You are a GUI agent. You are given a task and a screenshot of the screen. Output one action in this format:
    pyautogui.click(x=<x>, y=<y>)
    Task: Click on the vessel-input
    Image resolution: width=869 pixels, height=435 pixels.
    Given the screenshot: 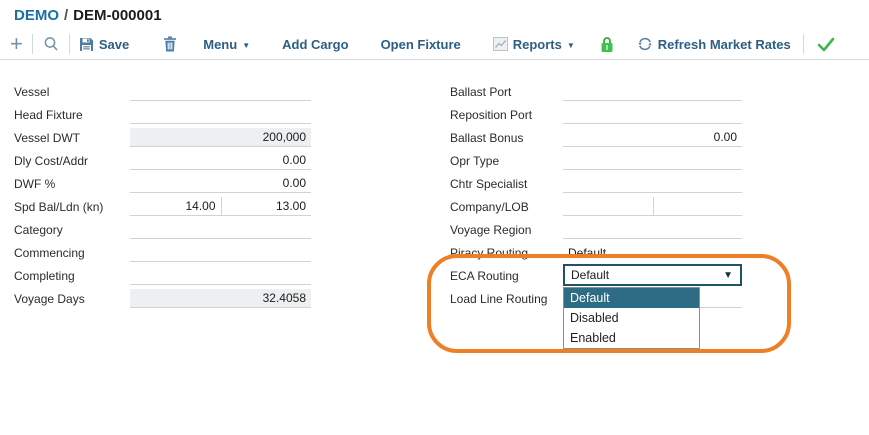 What is the action you would take?
    pyautogui.click(x=220, y=91)
    